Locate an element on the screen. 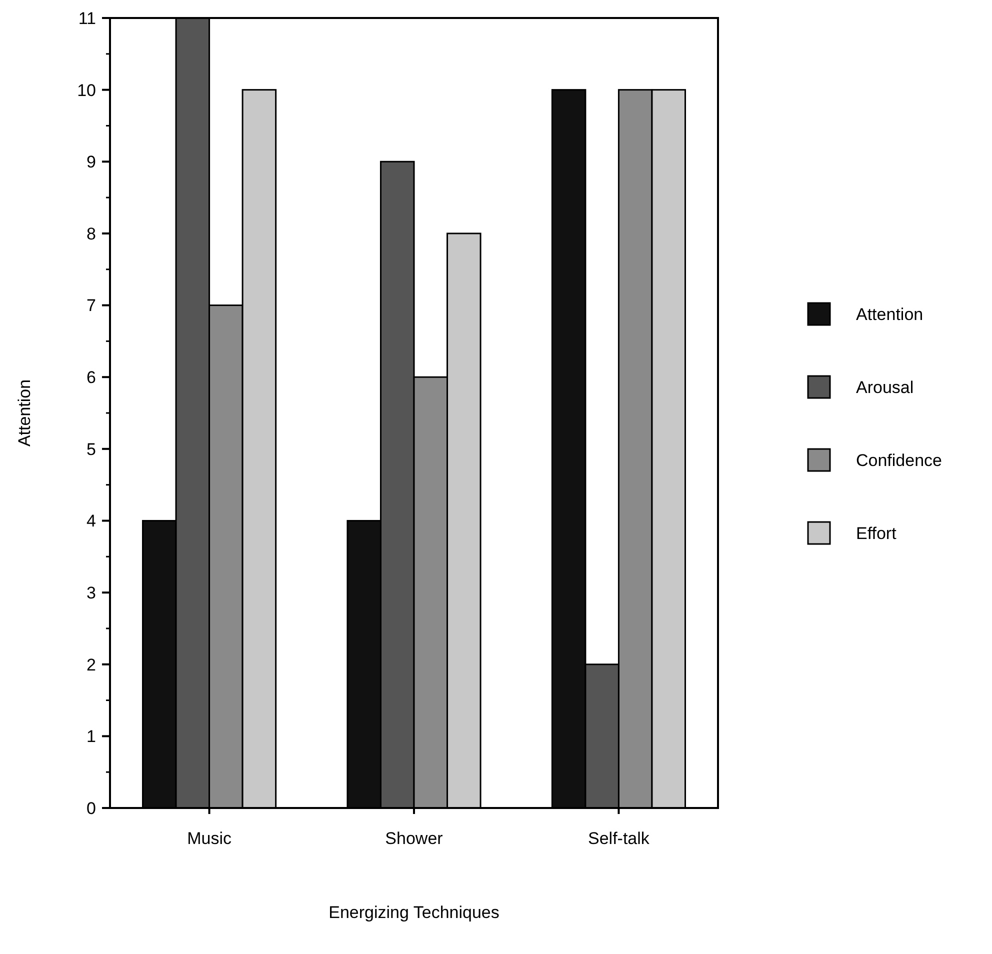  legend-label: Attention is located at coordinates (890, 314).